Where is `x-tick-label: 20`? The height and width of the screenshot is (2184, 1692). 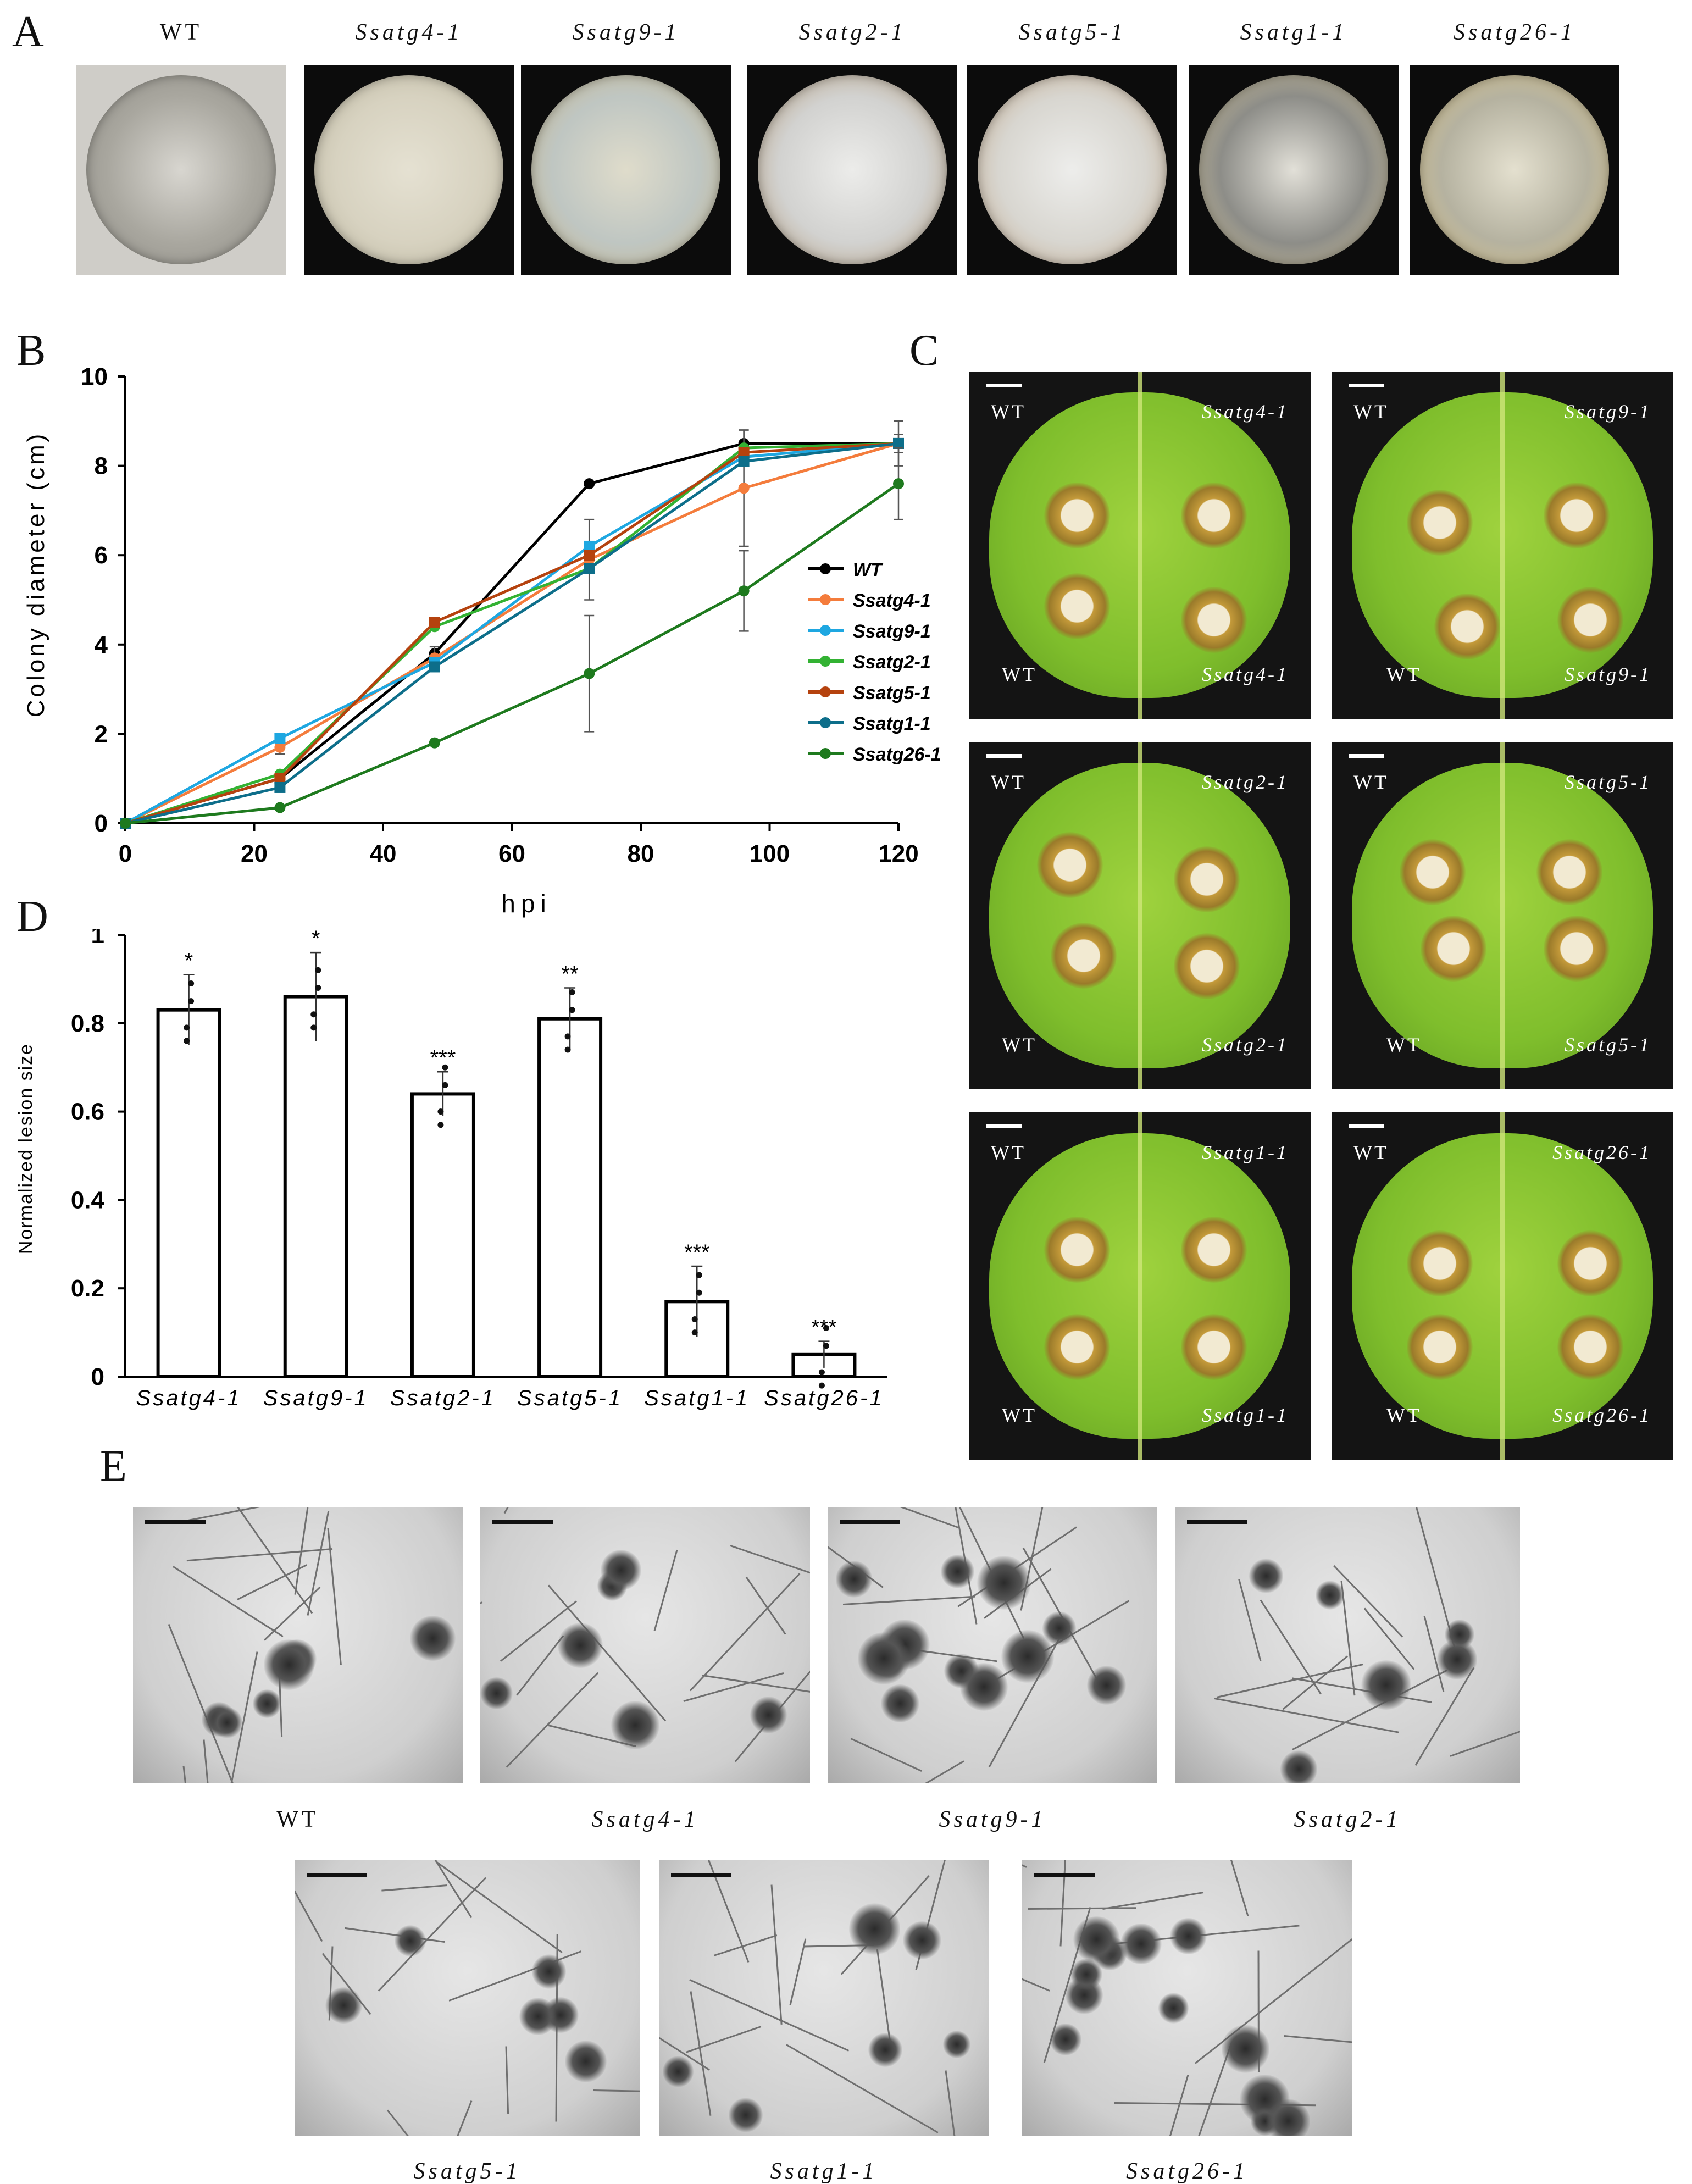 x-tick-label: 20 is located at coordinates (254, 853).